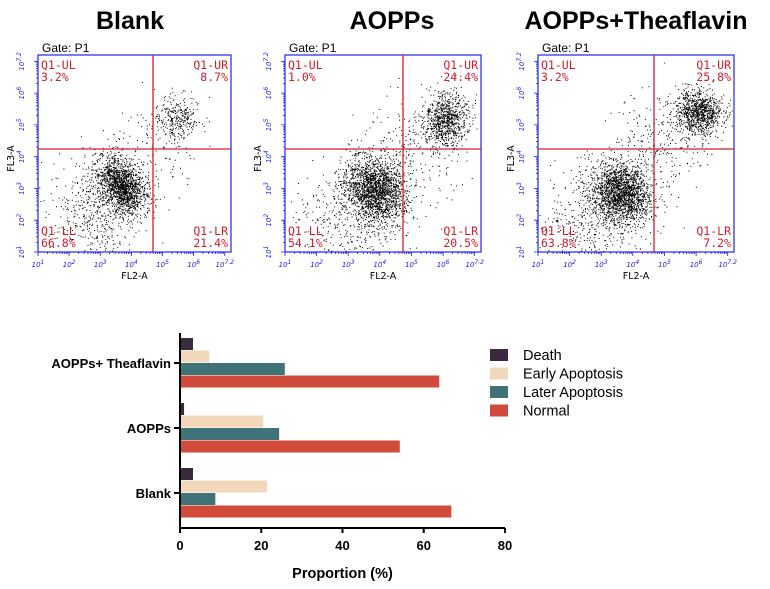 This screenshot has width=770, height=589. Describe the element at coordinates (505, 545) in the screenshot. I see `x-tick-label: 80` at that location.